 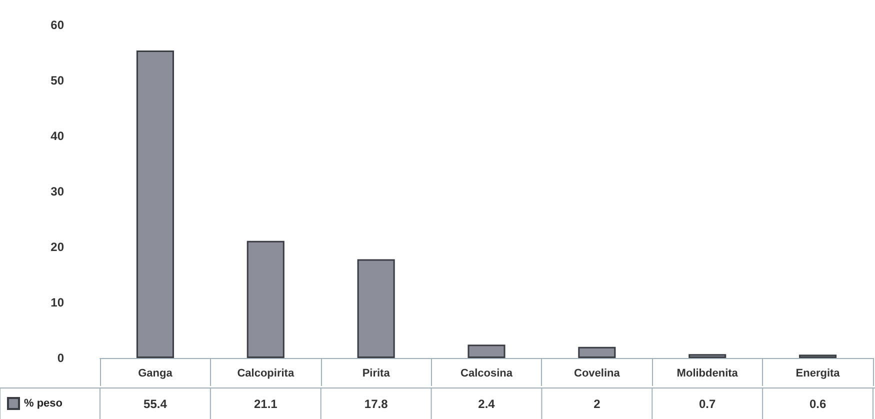 What do you see at coordinates (57, 247) in the screenshot?
I see `y-tick-label: 20` at bounding box center [57, 247].